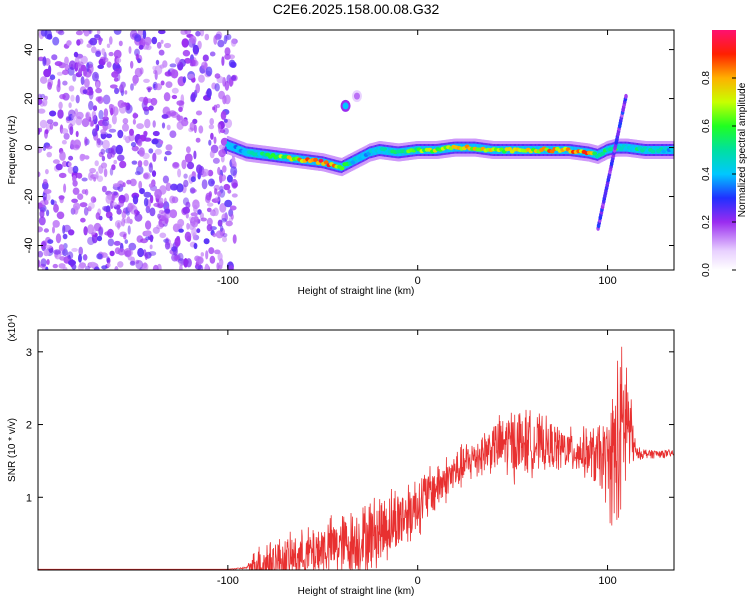  I want to click on colorbar-ticks: 0.0 0.2 0.4 0.6 0.8, so click(718, 174).